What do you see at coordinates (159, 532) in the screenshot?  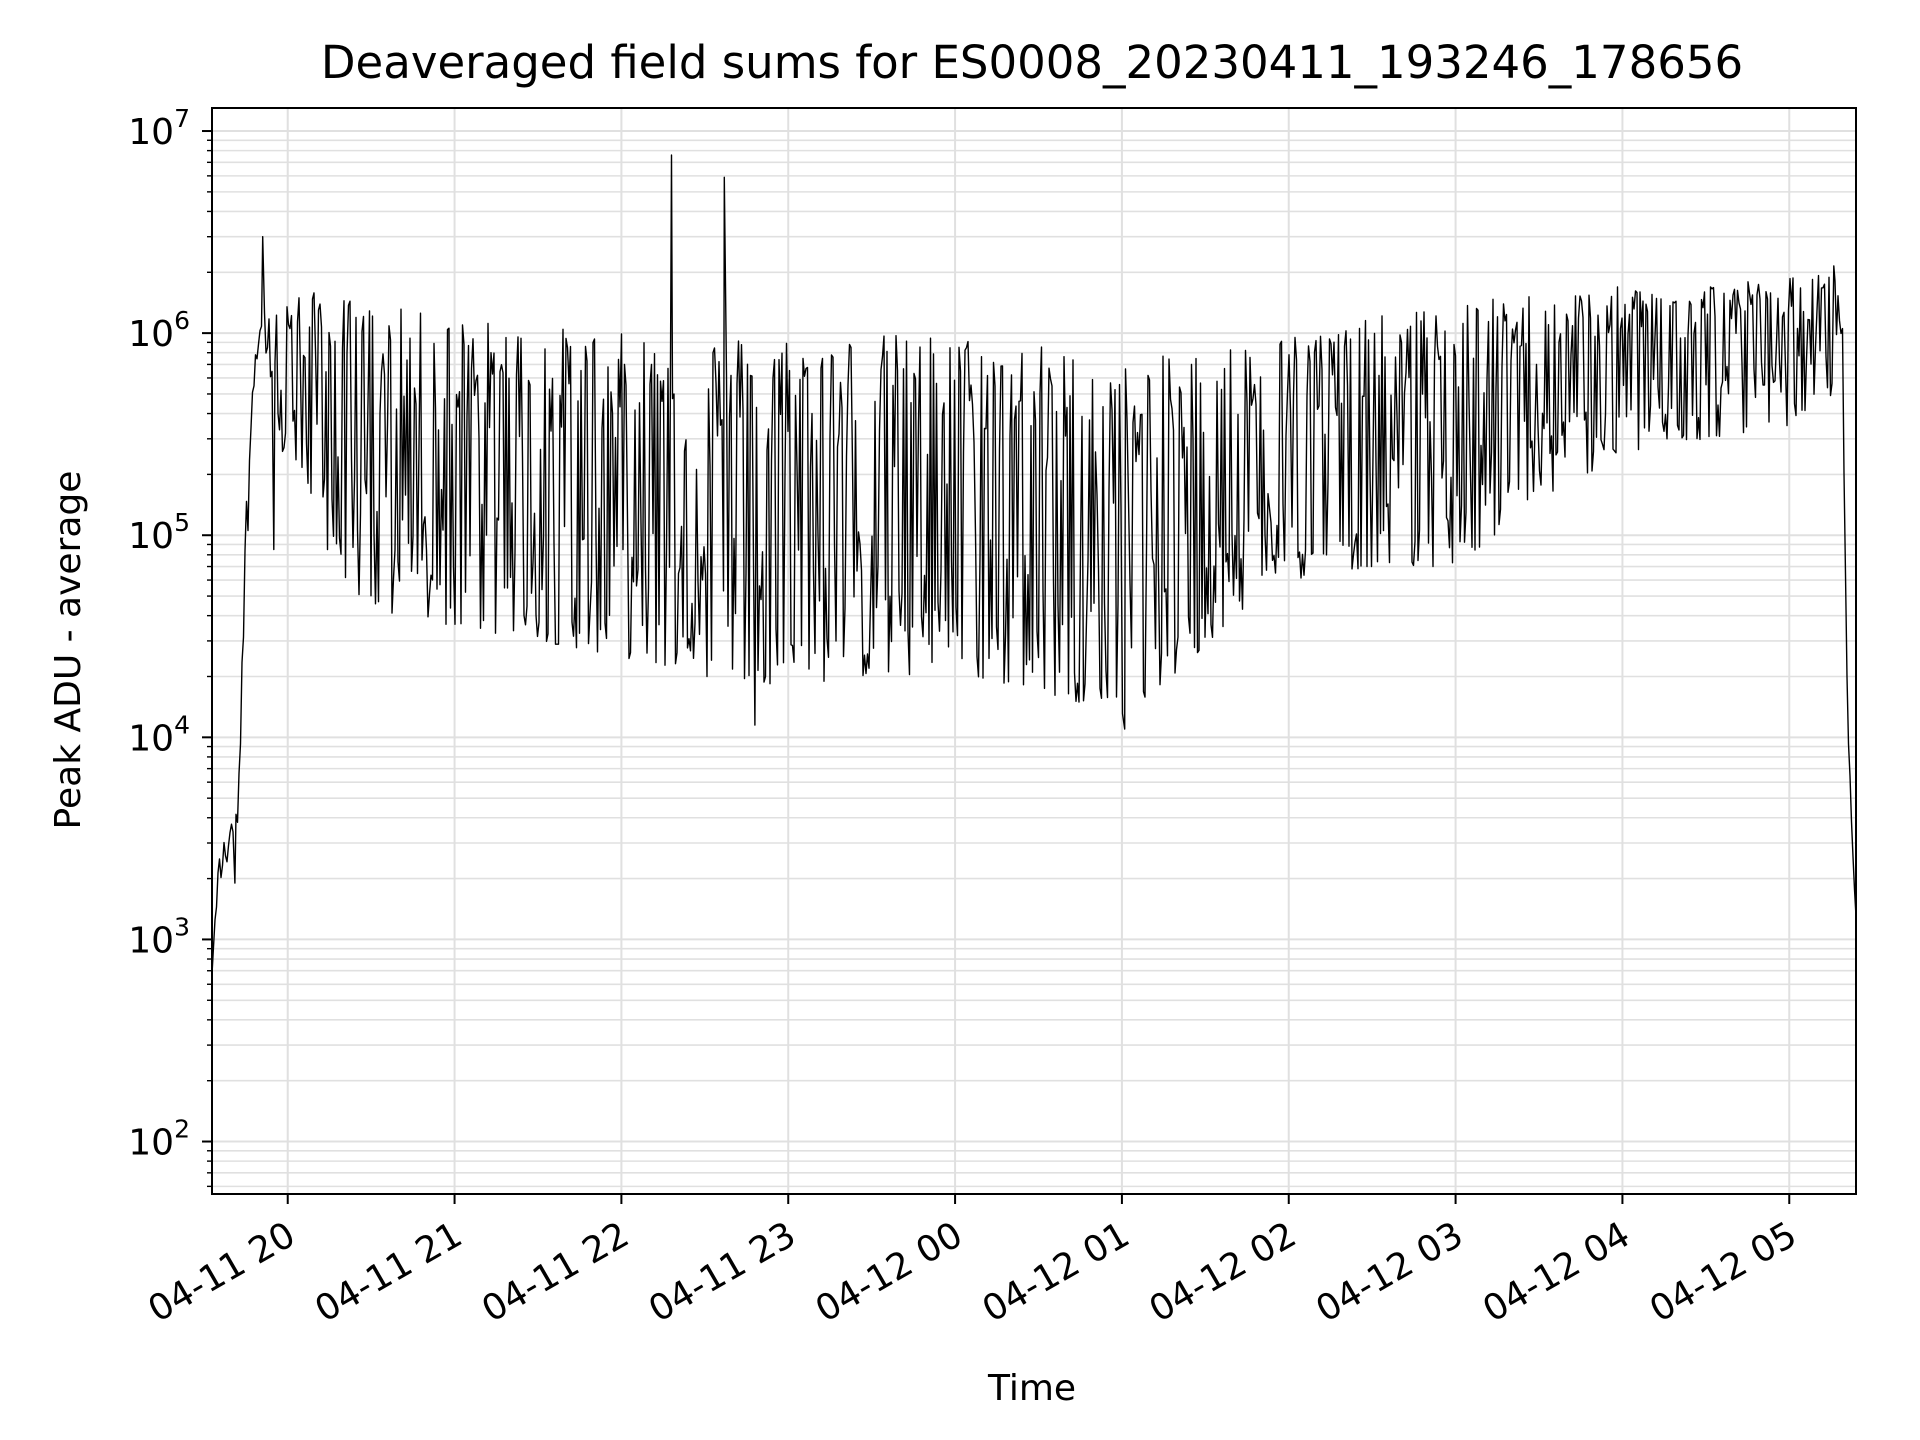 I see `y-tick-label: 10⁵` at bounding box center [159, 532].